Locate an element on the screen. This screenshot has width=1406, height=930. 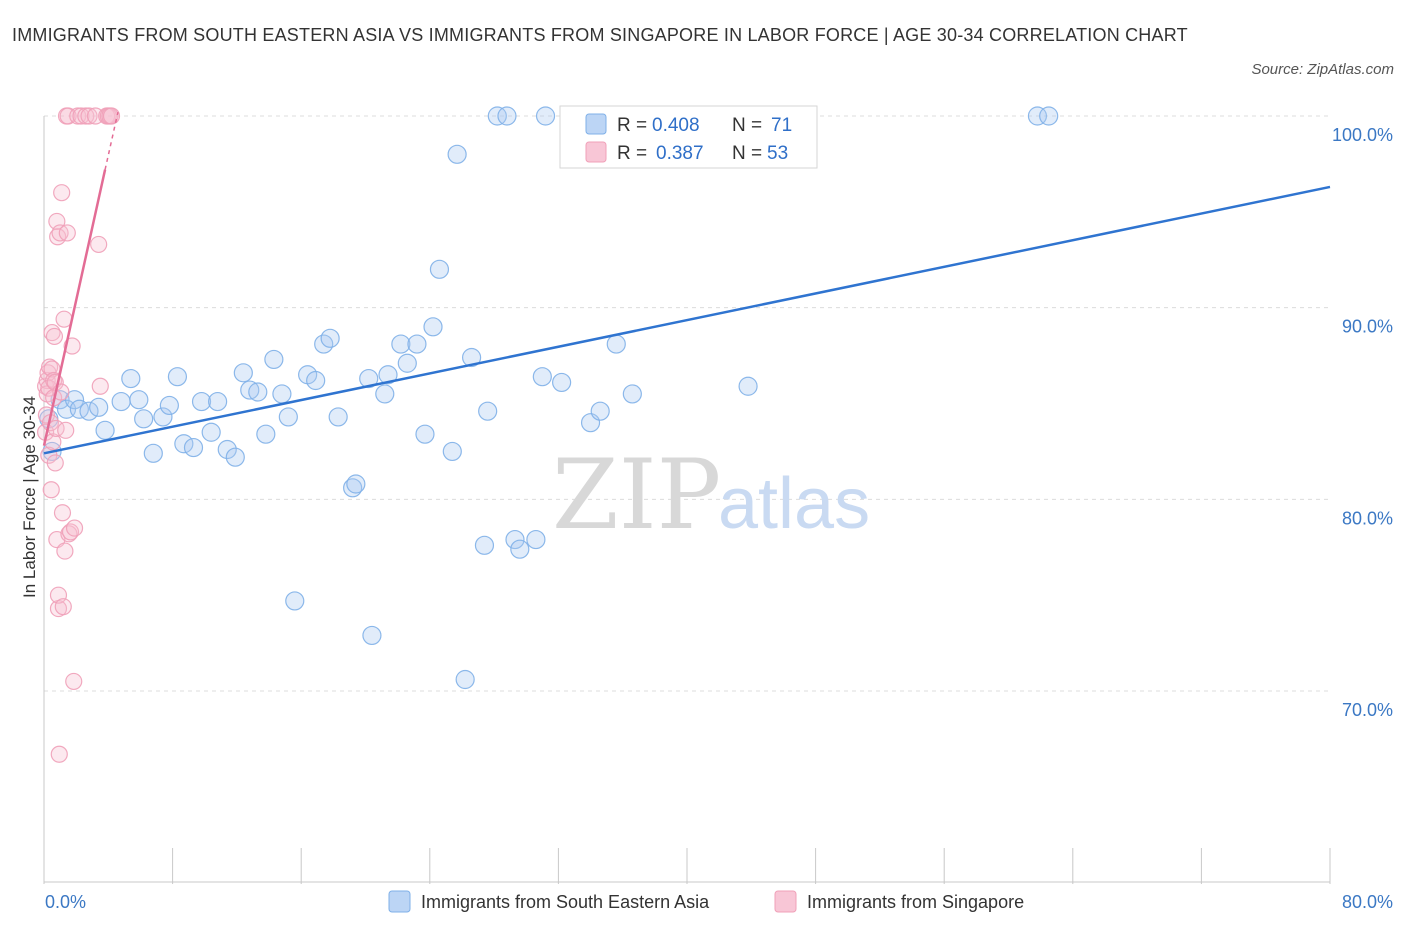
legend-label-south-eastern-asia: Immigrants from South Eastern Asia is located at coordinates (565, 902).